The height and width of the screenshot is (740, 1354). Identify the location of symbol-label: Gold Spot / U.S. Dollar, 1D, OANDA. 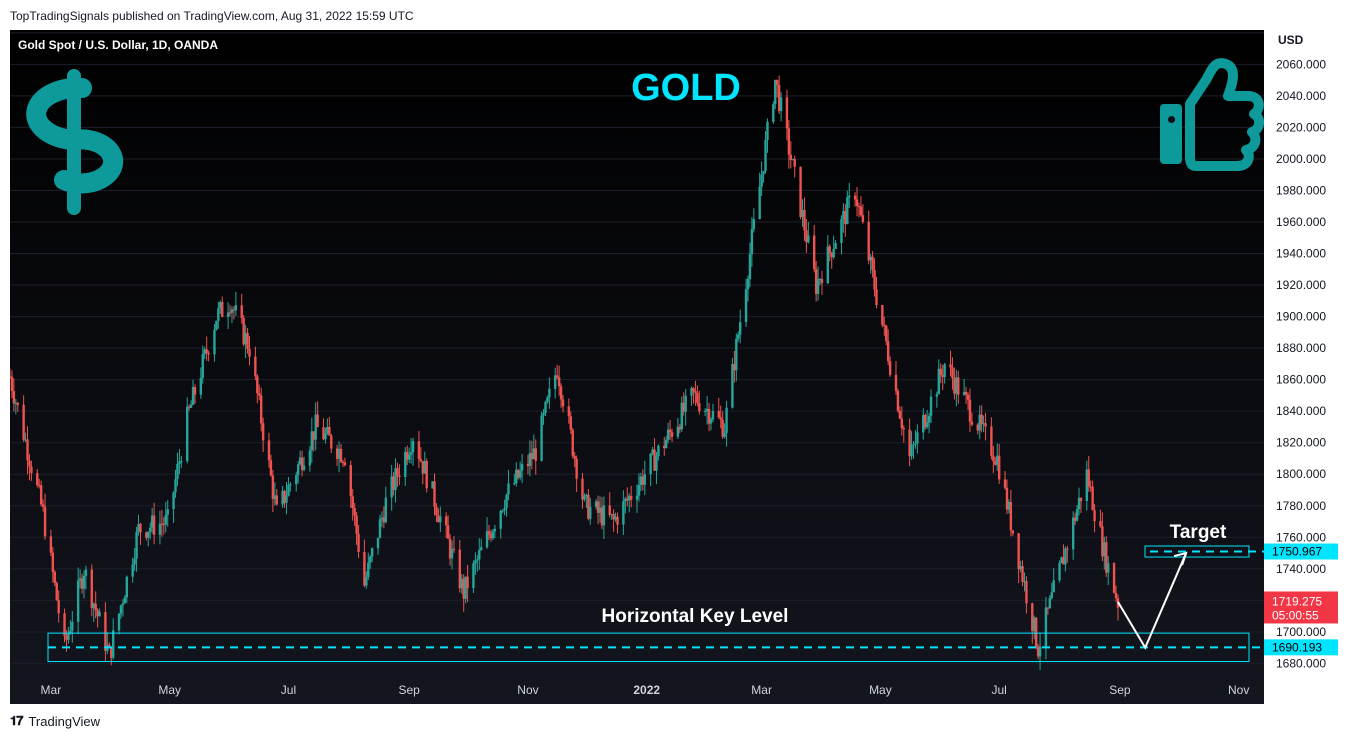
(118, 45).